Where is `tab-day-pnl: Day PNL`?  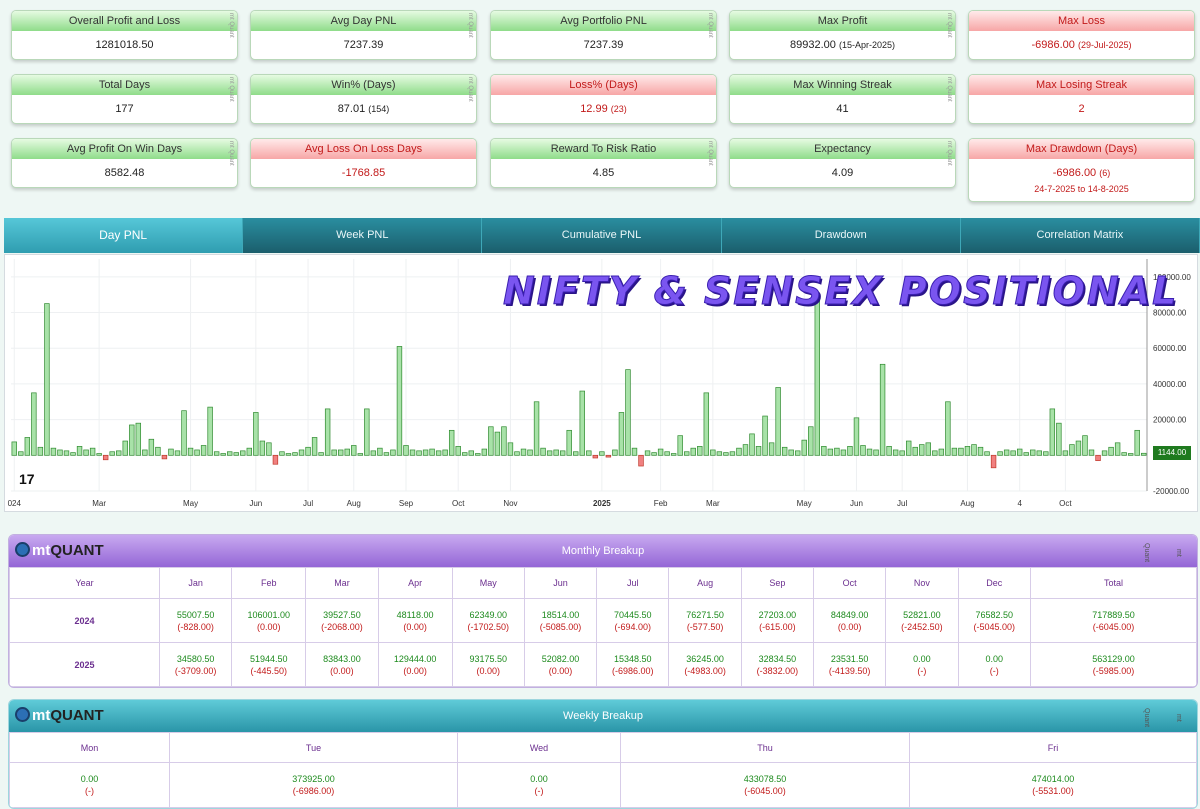
tab-day-pnl: Day PNL is located at coordinates (124, 235).